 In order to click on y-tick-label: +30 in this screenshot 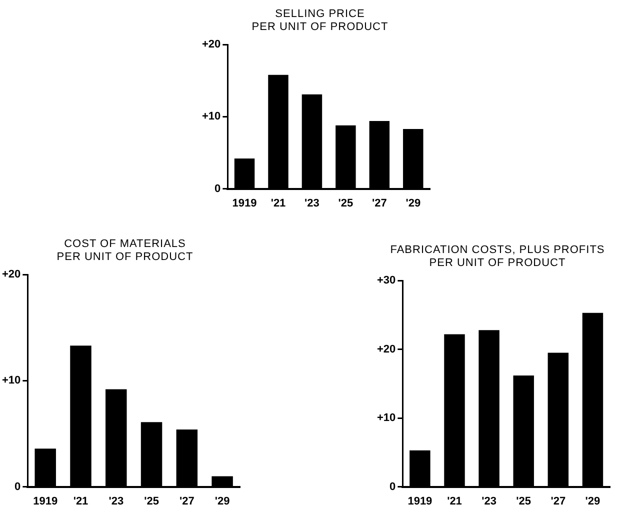, I will do `click(386, 280)`.